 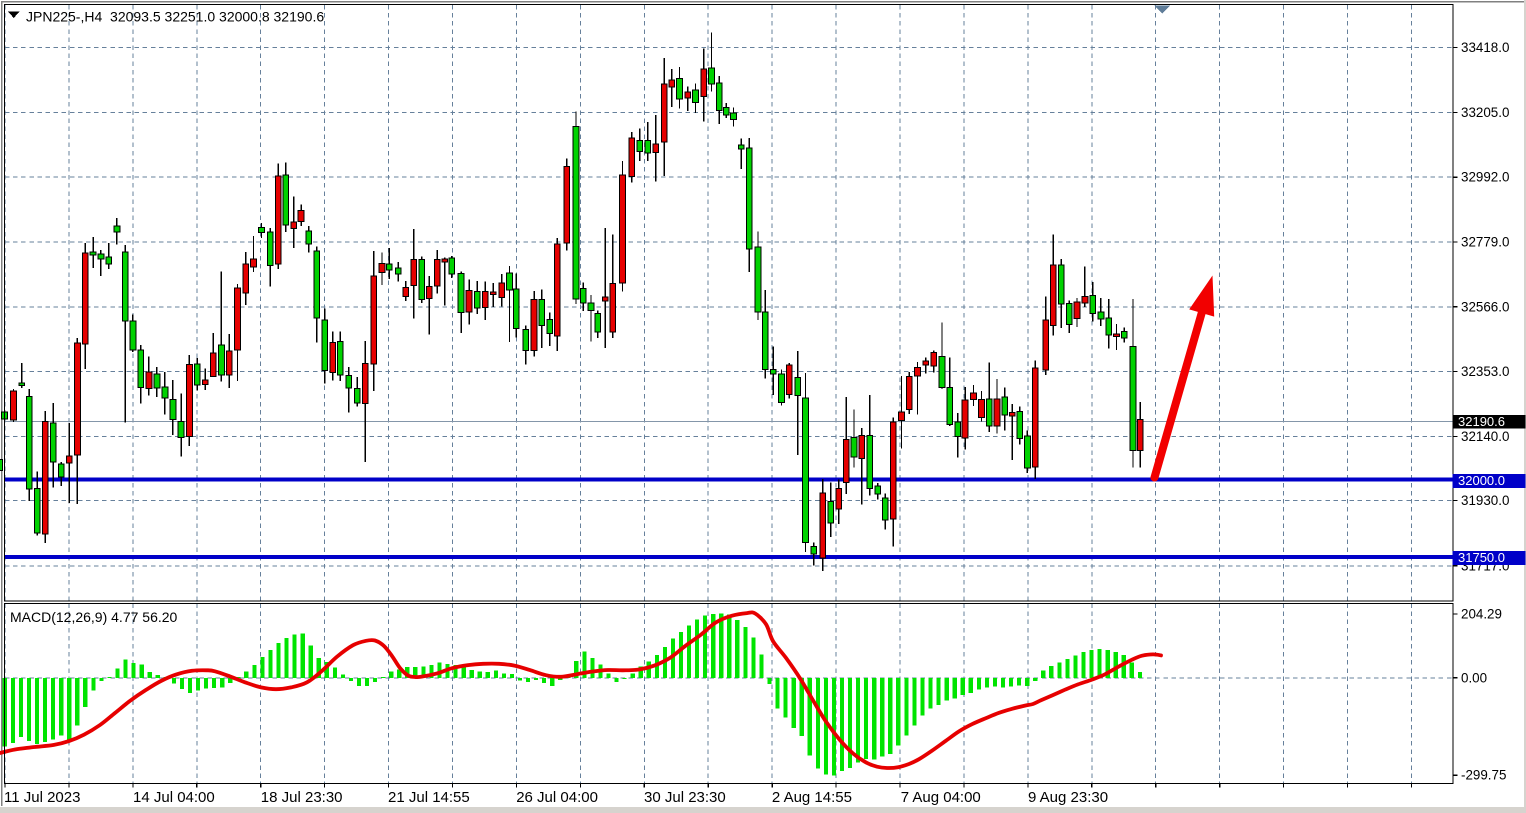 I want to click on svg-text: 0.00, so click(x=1474, y=677).